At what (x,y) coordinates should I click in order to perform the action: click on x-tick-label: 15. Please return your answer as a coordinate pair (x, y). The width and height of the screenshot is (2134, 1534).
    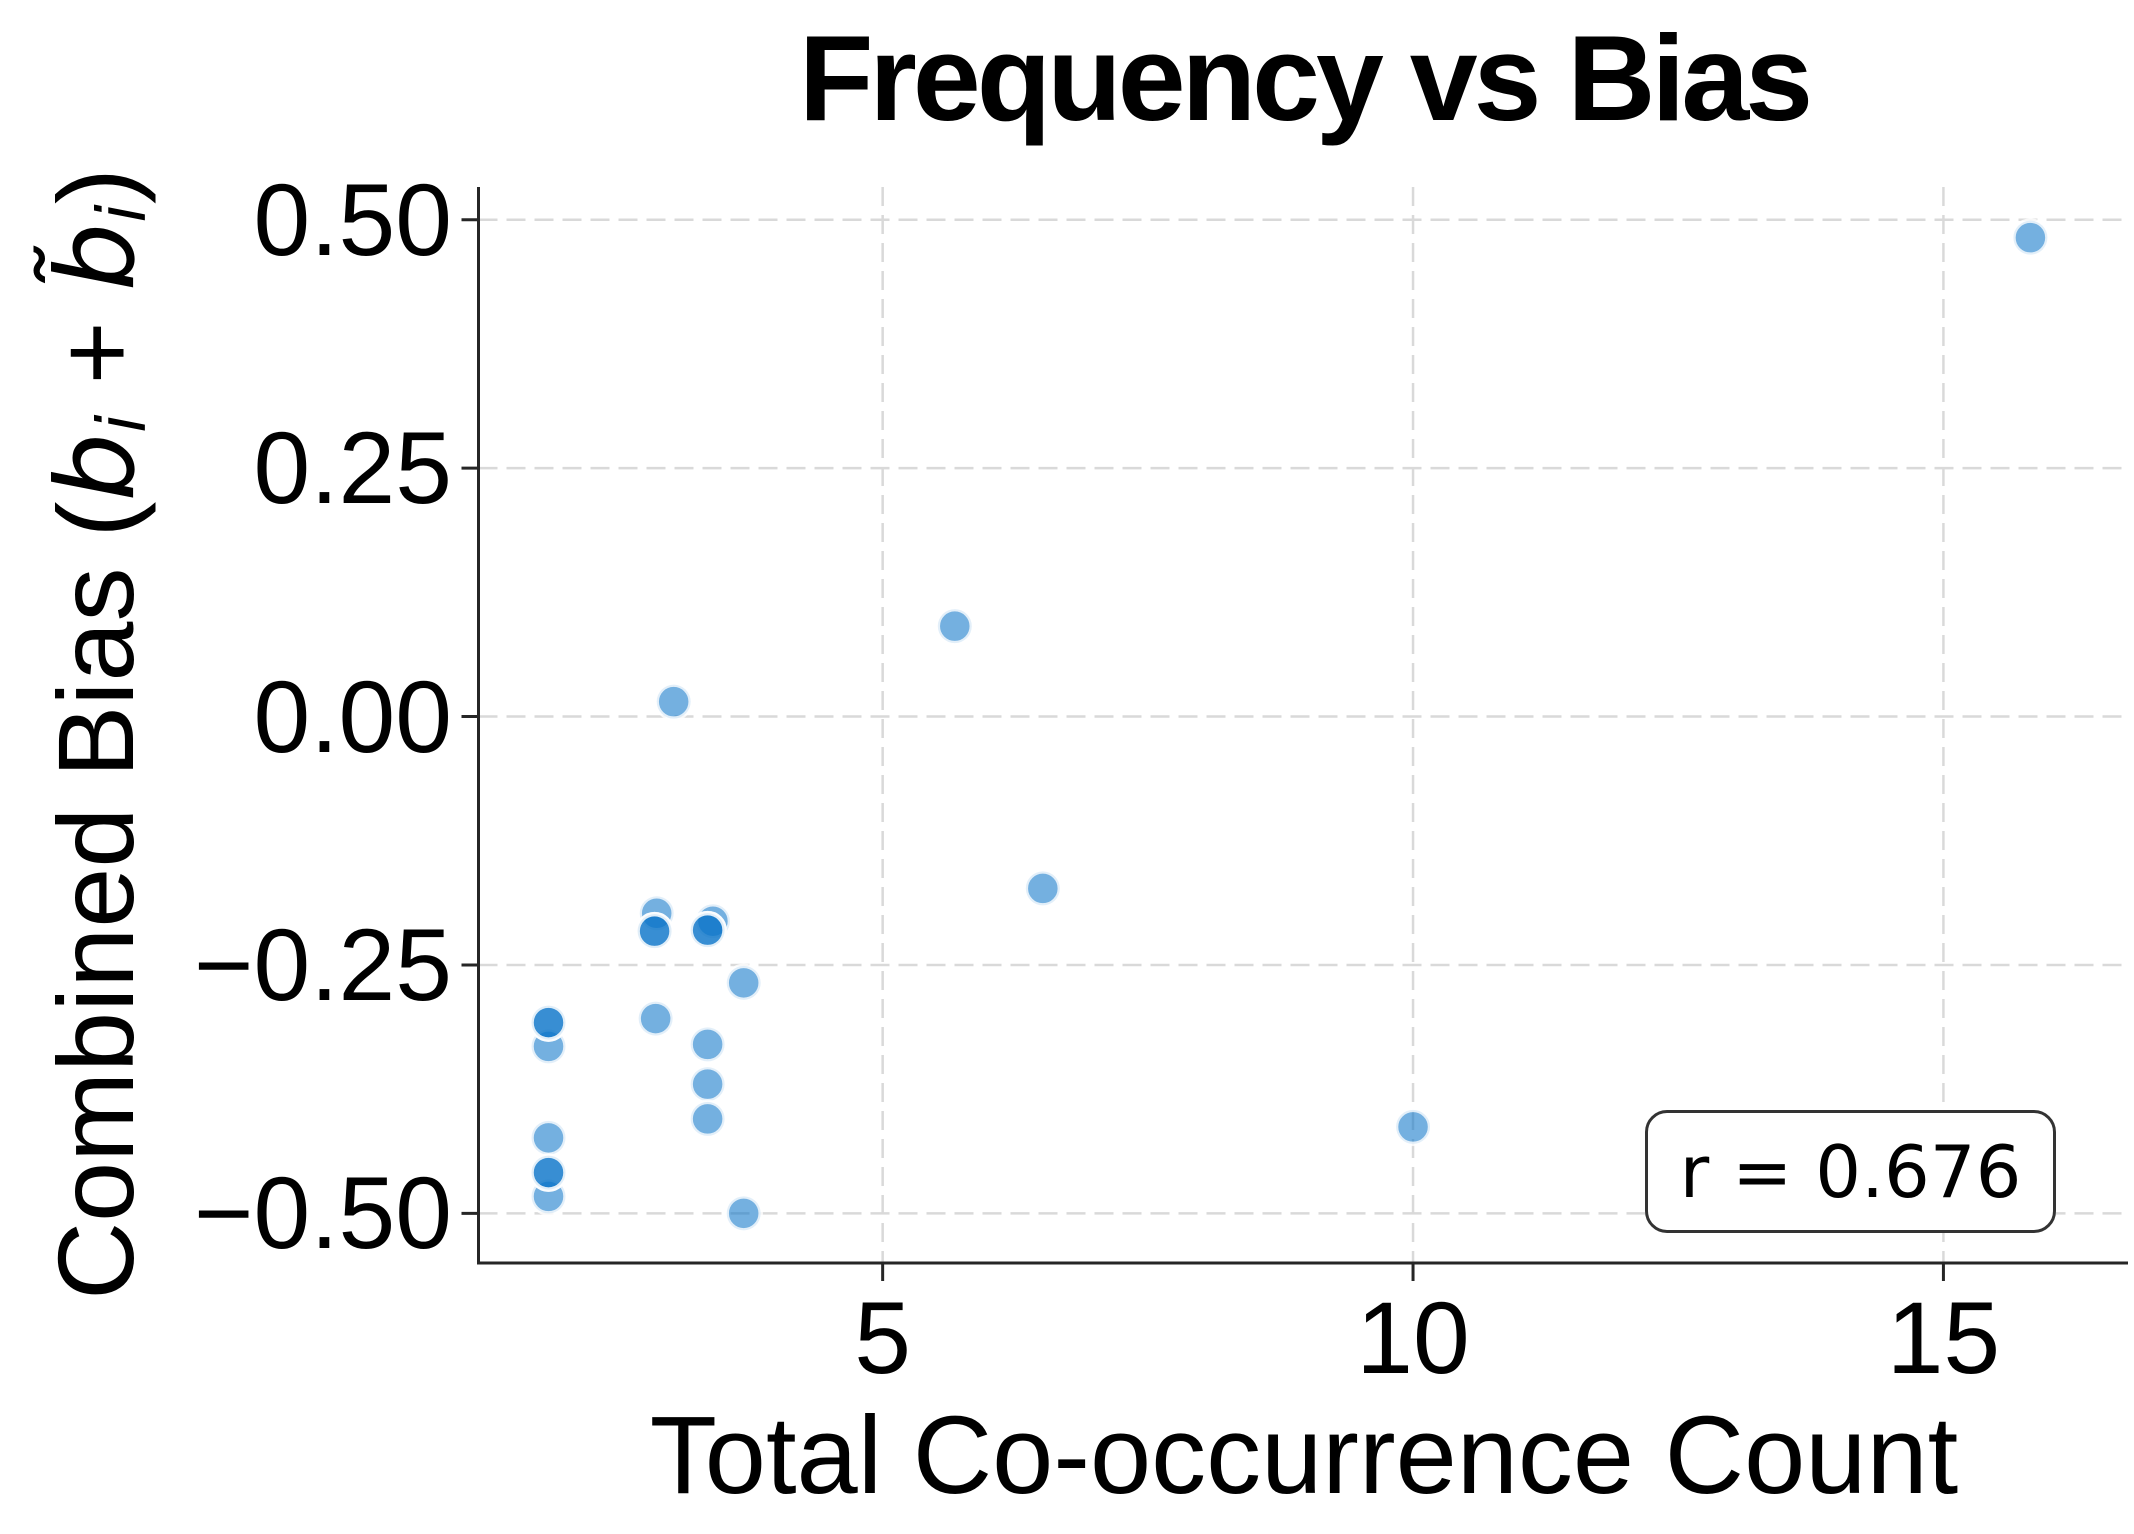
    Looking at the image, I should click on (1943, 1338).